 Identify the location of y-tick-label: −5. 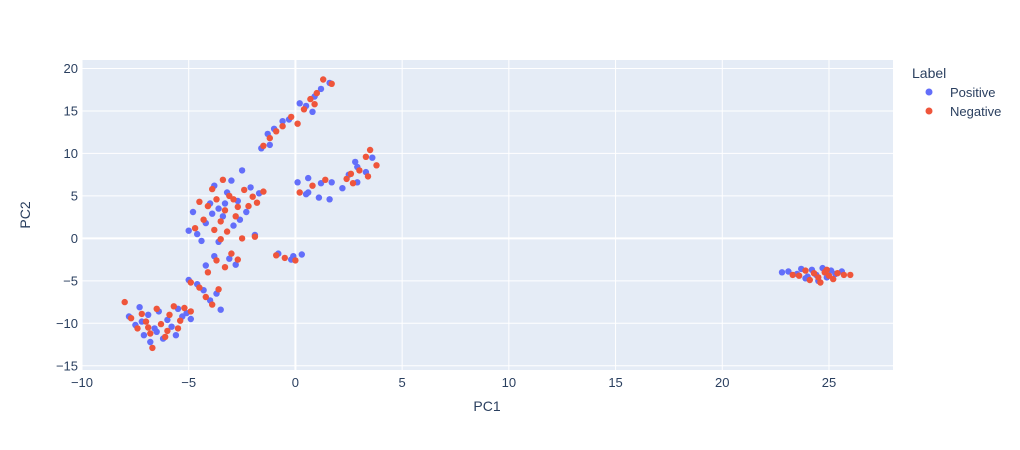
(70, 280).